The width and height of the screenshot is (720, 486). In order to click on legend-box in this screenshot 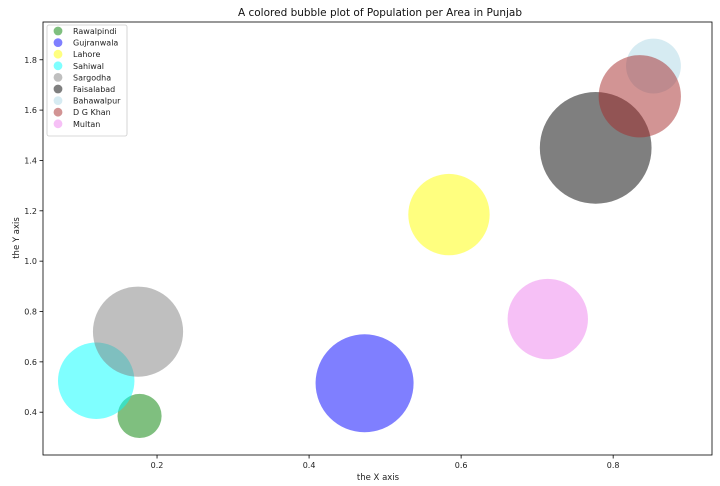, I will do `click(87, 80)`.